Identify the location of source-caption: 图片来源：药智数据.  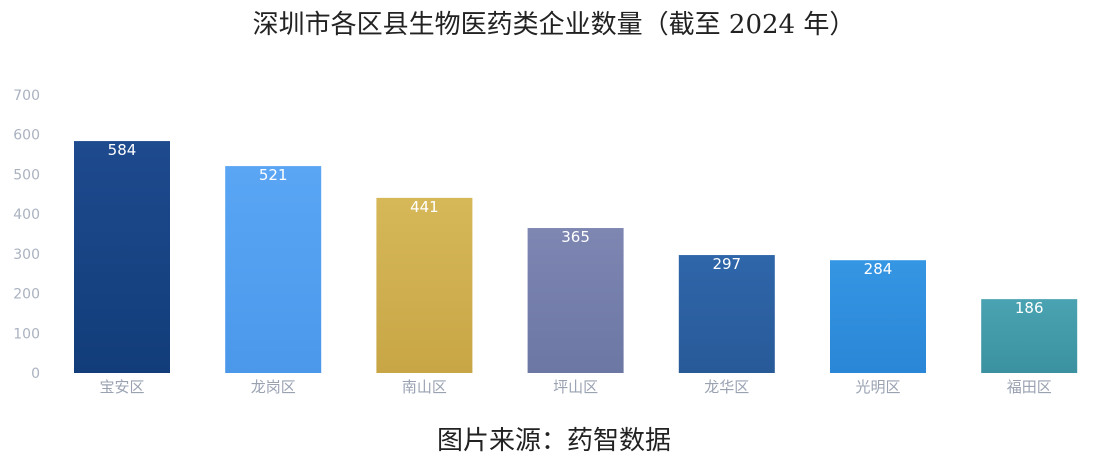
(553, 441).